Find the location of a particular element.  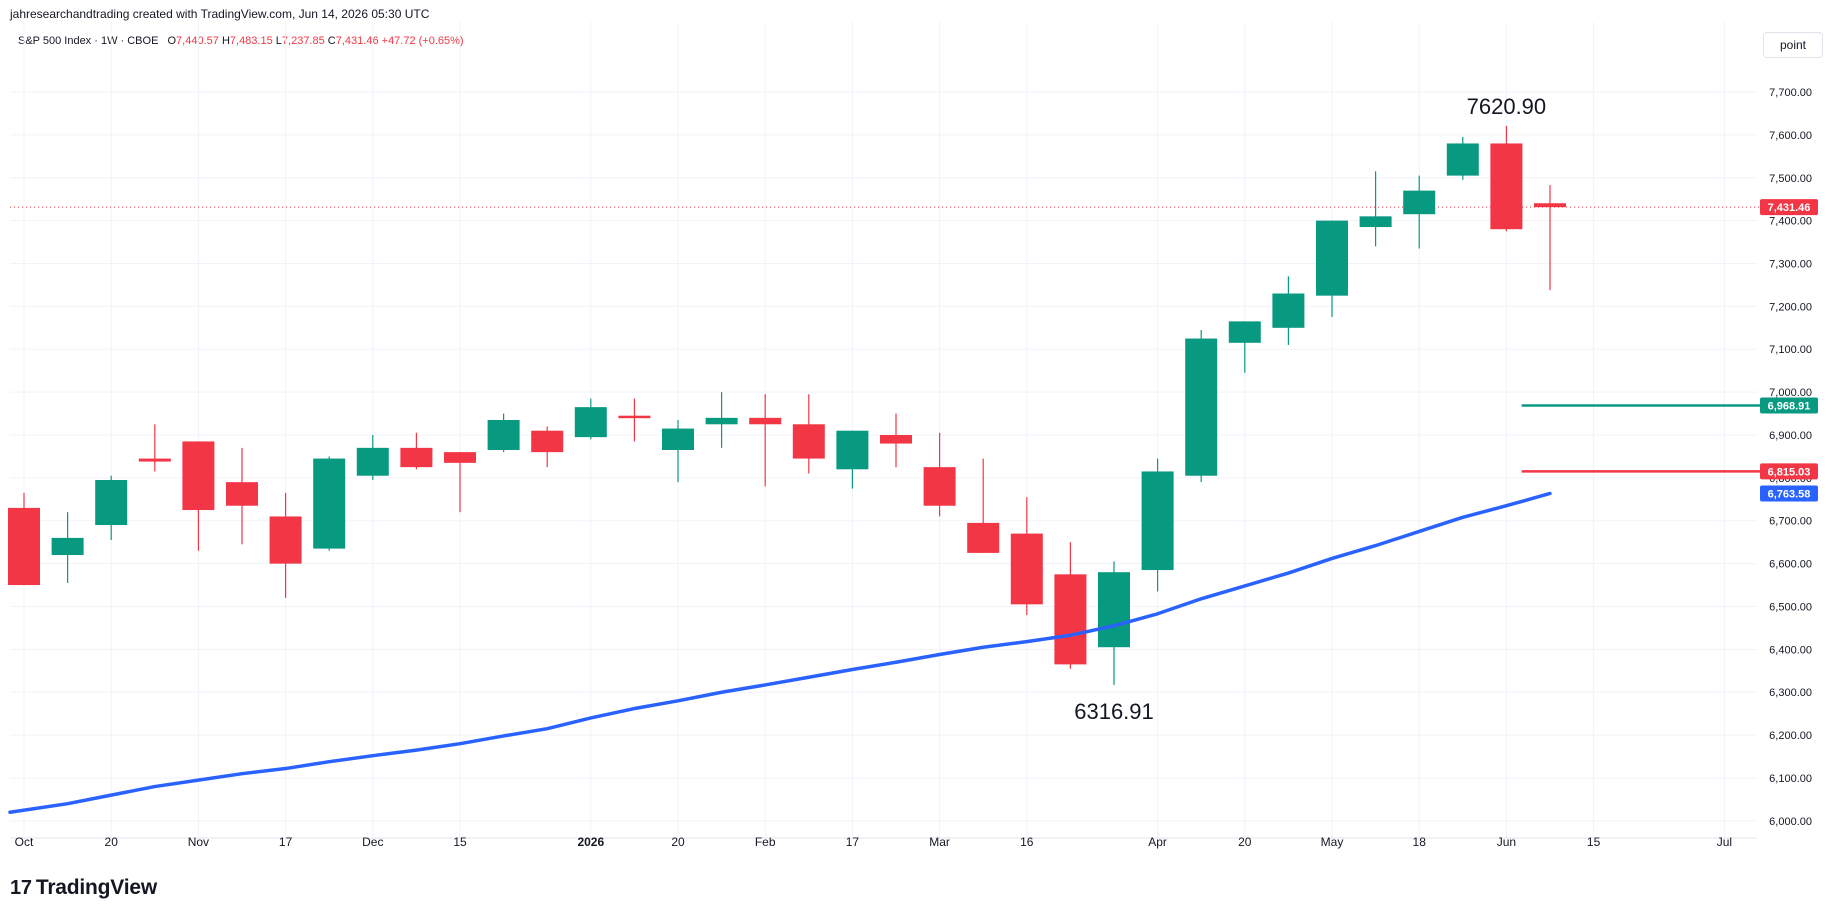

x-tick-label: 17 is located at coordinates (853, 842).